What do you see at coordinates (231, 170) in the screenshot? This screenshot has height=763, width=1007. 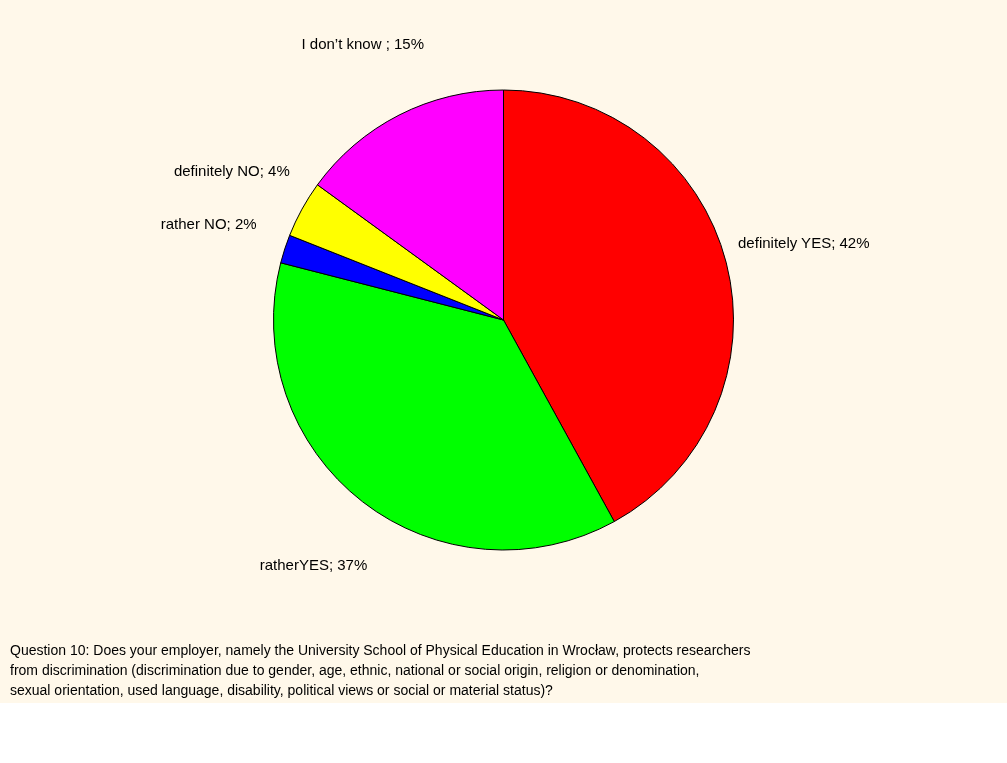 I see `slice-label: definitely NO; 4%` at bounding box center [231, 170].